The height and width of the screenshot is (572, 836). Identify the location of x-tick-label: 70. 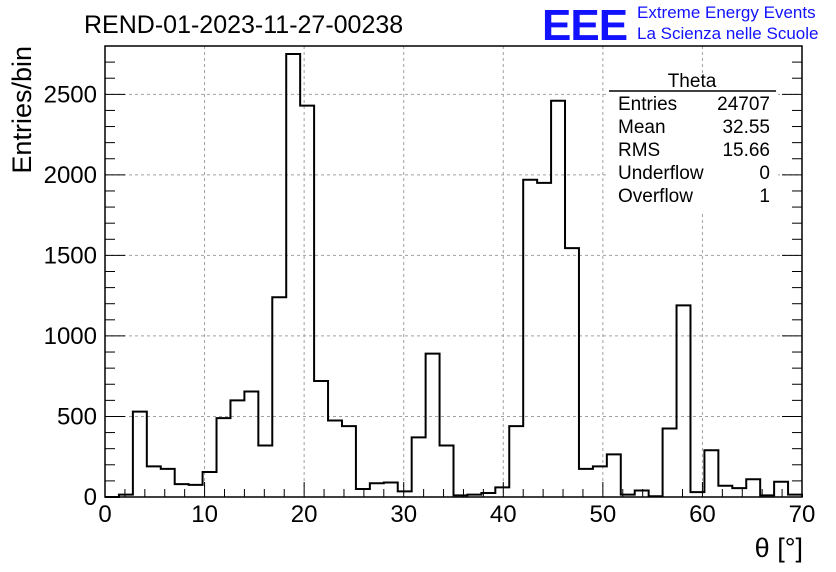
(802, 514).